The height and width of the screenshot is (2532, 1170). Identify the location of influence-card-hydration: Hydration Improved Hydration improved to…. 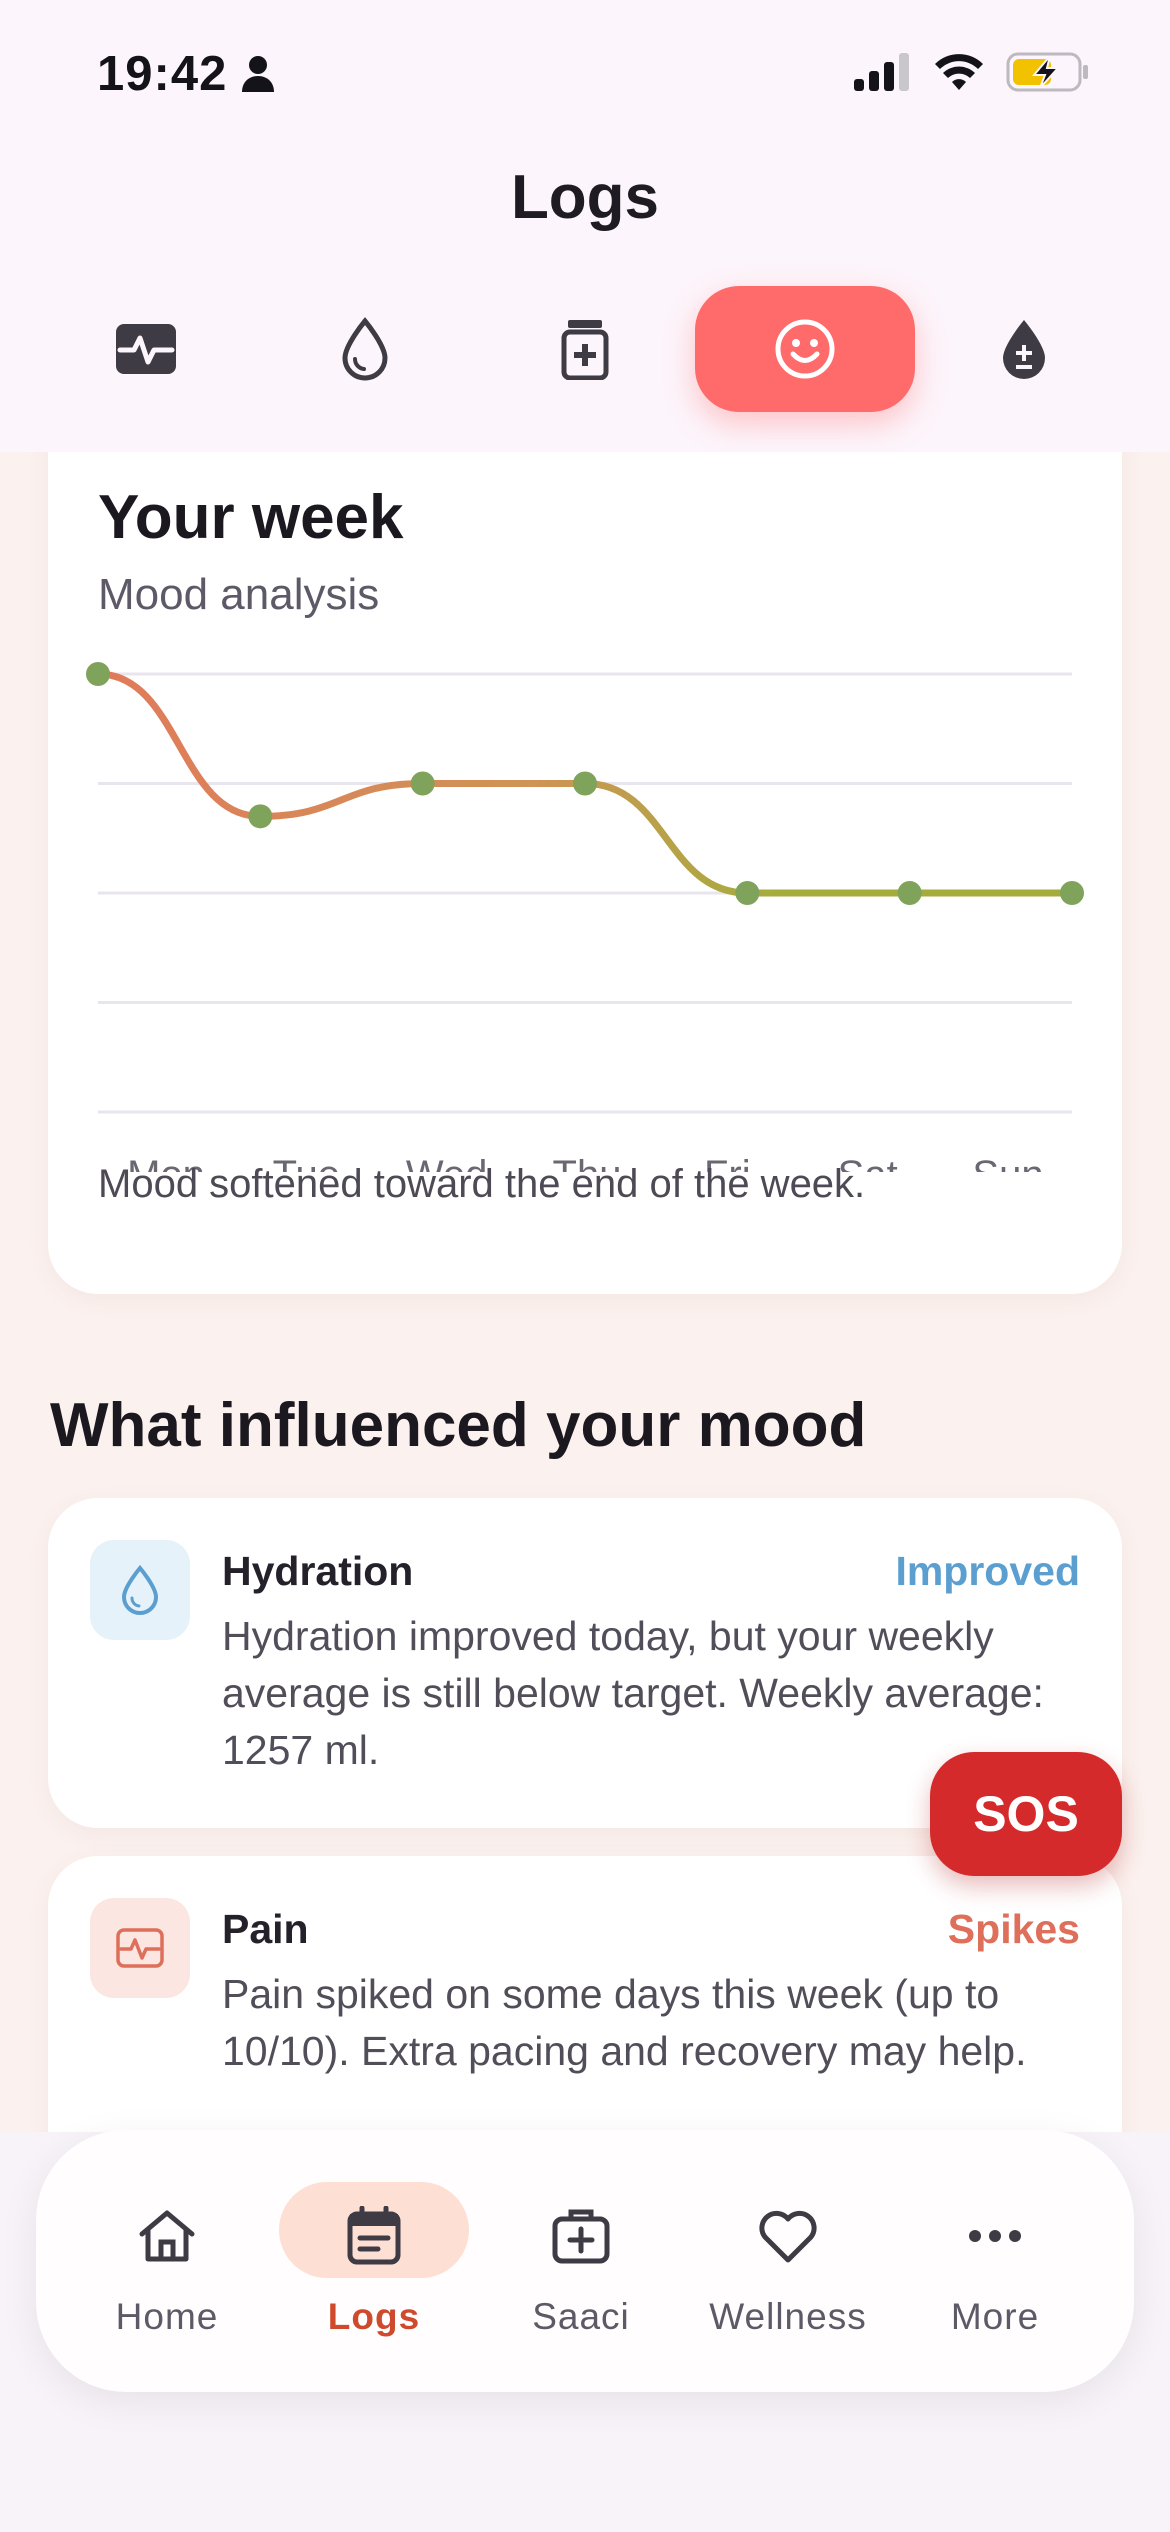
(585, 1663).